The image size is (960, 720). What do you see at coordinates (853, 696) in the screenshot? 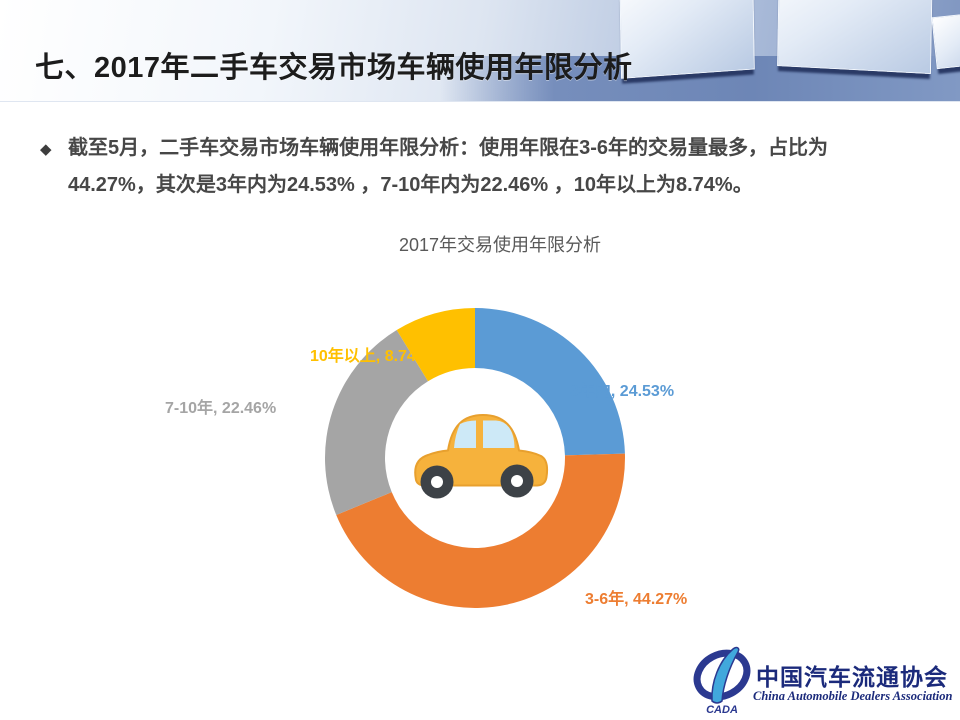
I see `org-name-english: China Automobile Dealers Association` at bounding box center [853, 696].